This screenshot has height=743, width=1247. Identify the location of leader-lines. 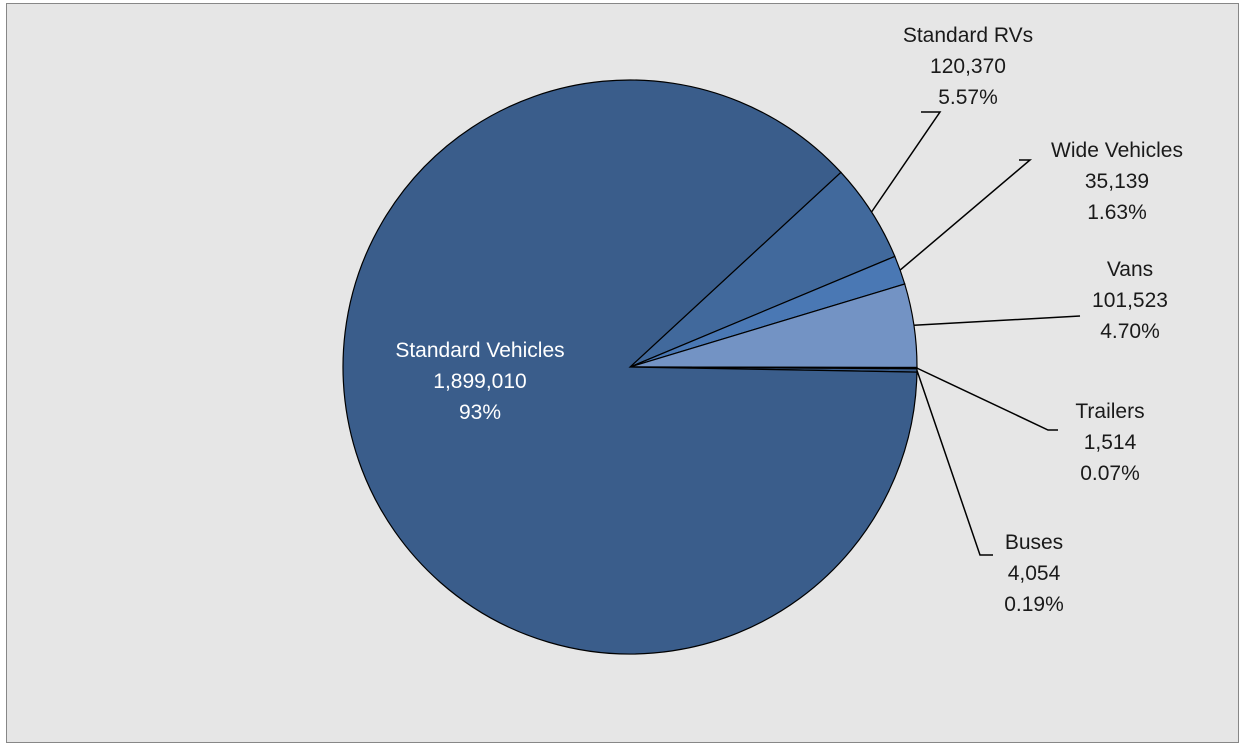
(975, 333).